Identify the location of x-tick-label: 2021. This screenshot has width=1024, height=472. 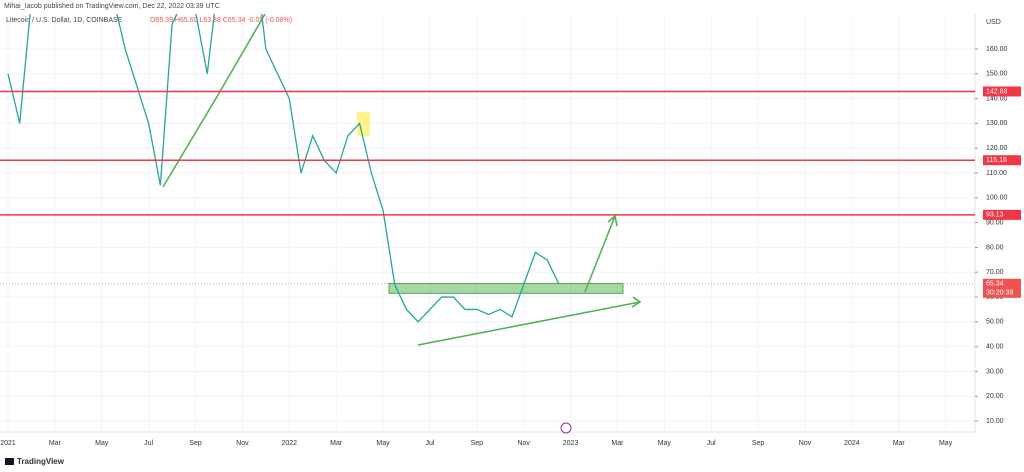
(8, 443).